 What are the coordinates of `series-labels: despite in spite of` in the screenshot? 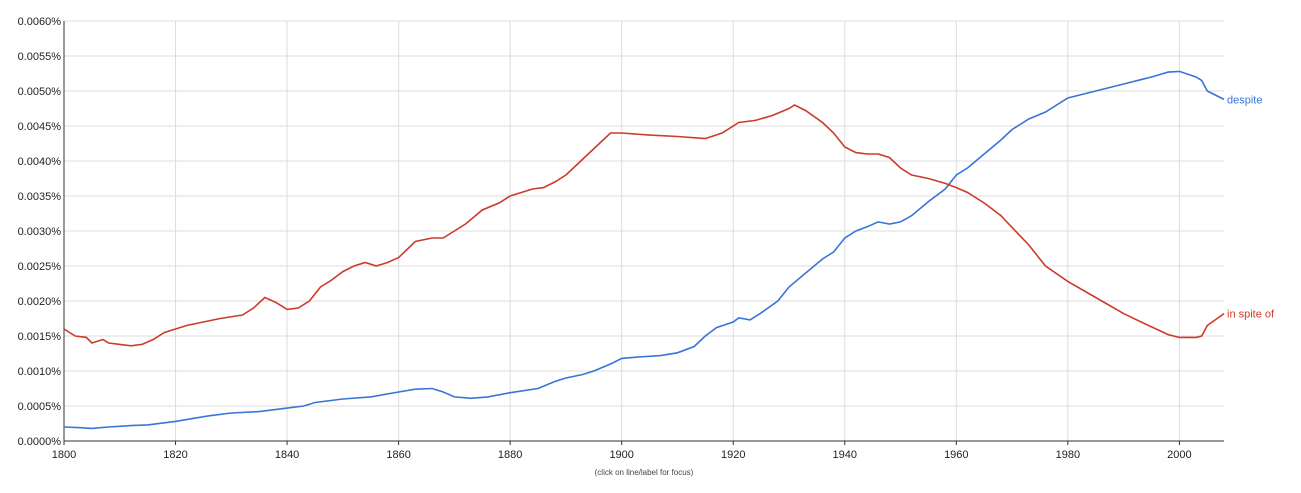 It's located at (1251, 207).